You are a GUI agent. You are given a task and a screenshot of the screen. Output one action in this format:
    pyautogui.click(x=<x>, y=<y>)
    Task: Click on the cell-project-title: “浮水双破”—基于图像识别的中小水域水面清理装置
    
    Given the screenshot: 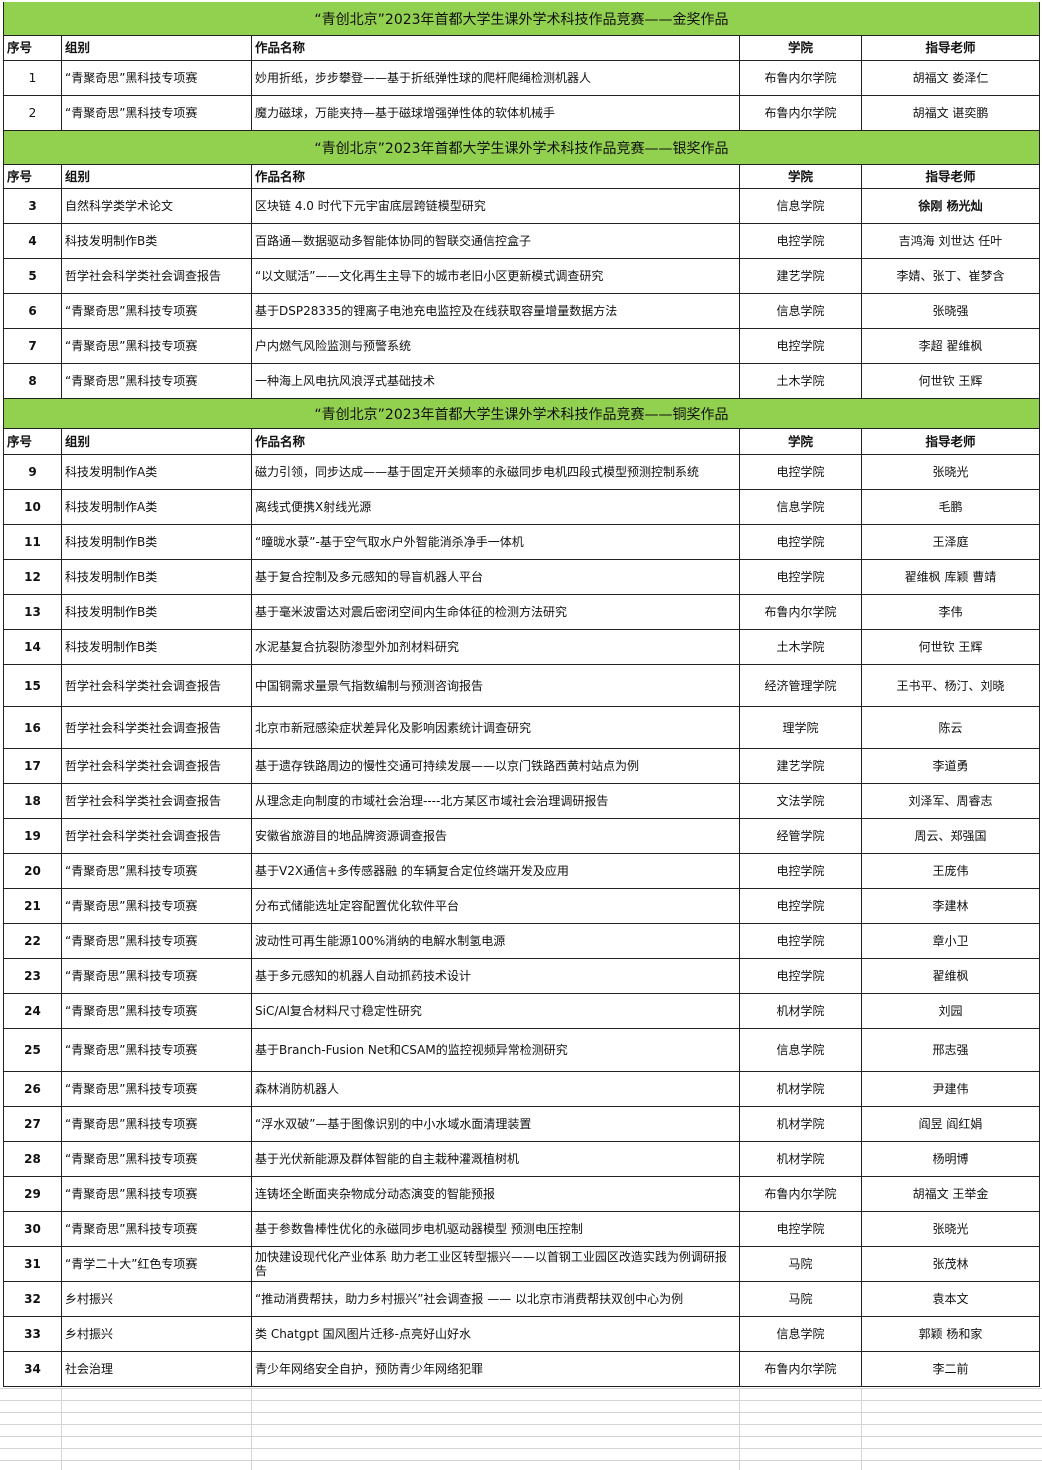 What is the action you would take?
    pyautogui.click(x=495, y=1124)
    